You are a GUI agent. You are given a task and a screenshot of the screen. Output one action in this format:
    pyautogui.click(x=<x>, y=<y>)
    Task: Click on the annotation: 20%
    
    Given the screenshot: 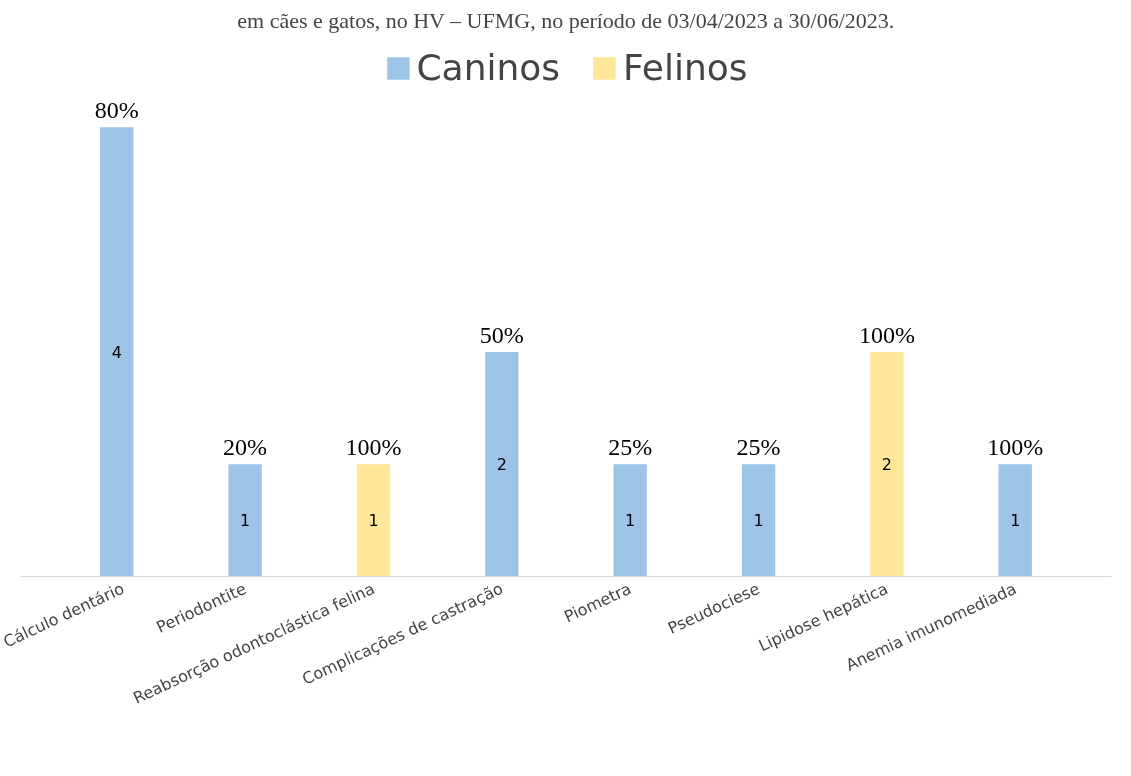 What is the action you would take?
    pyautogui.click(x=245, y=447)
    